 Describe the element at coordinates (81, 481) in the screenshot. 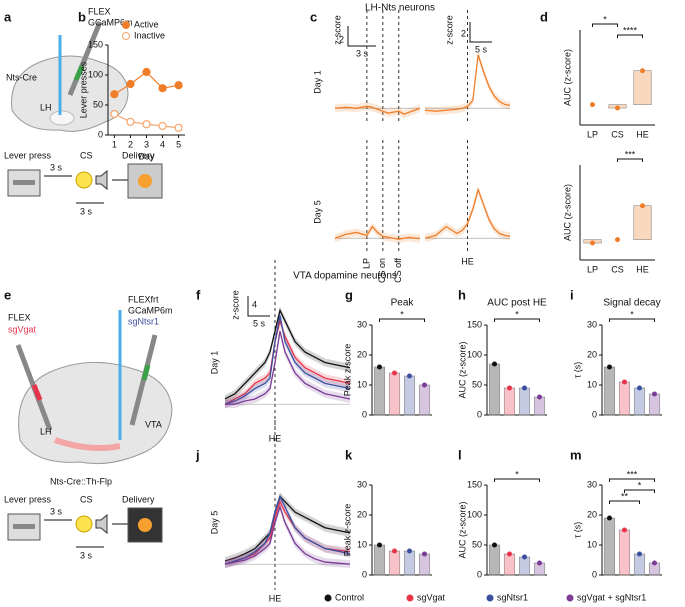

I see `label: Nts-Cre::Th-Flp` at that location.